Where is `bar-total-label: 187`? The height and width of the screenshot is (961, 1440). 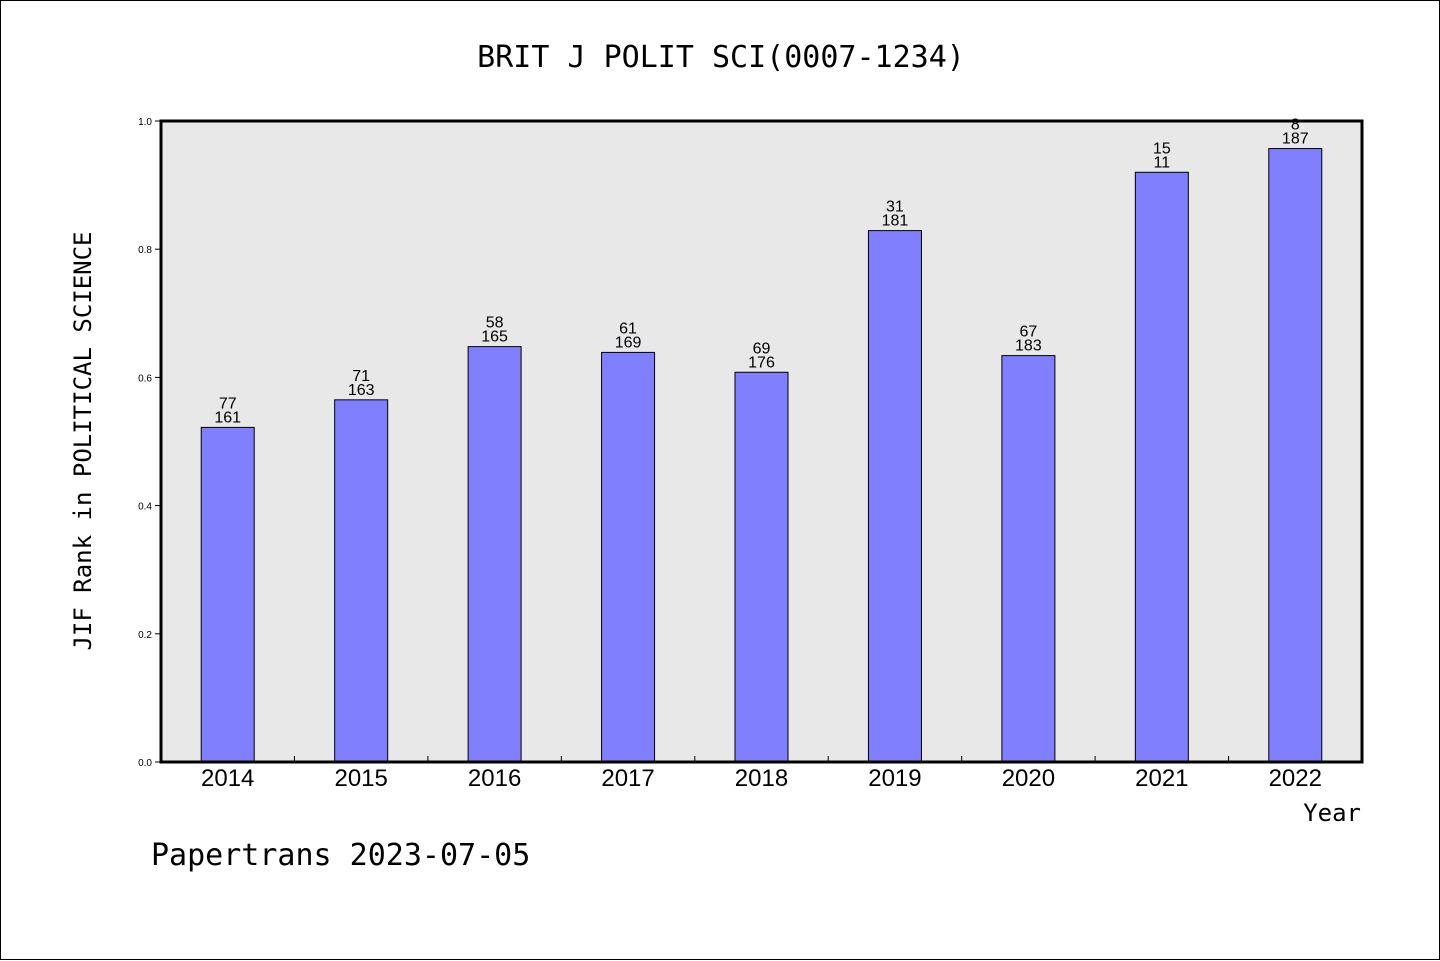
bar-total-label: 187 is located at coordinates (1295, 139).